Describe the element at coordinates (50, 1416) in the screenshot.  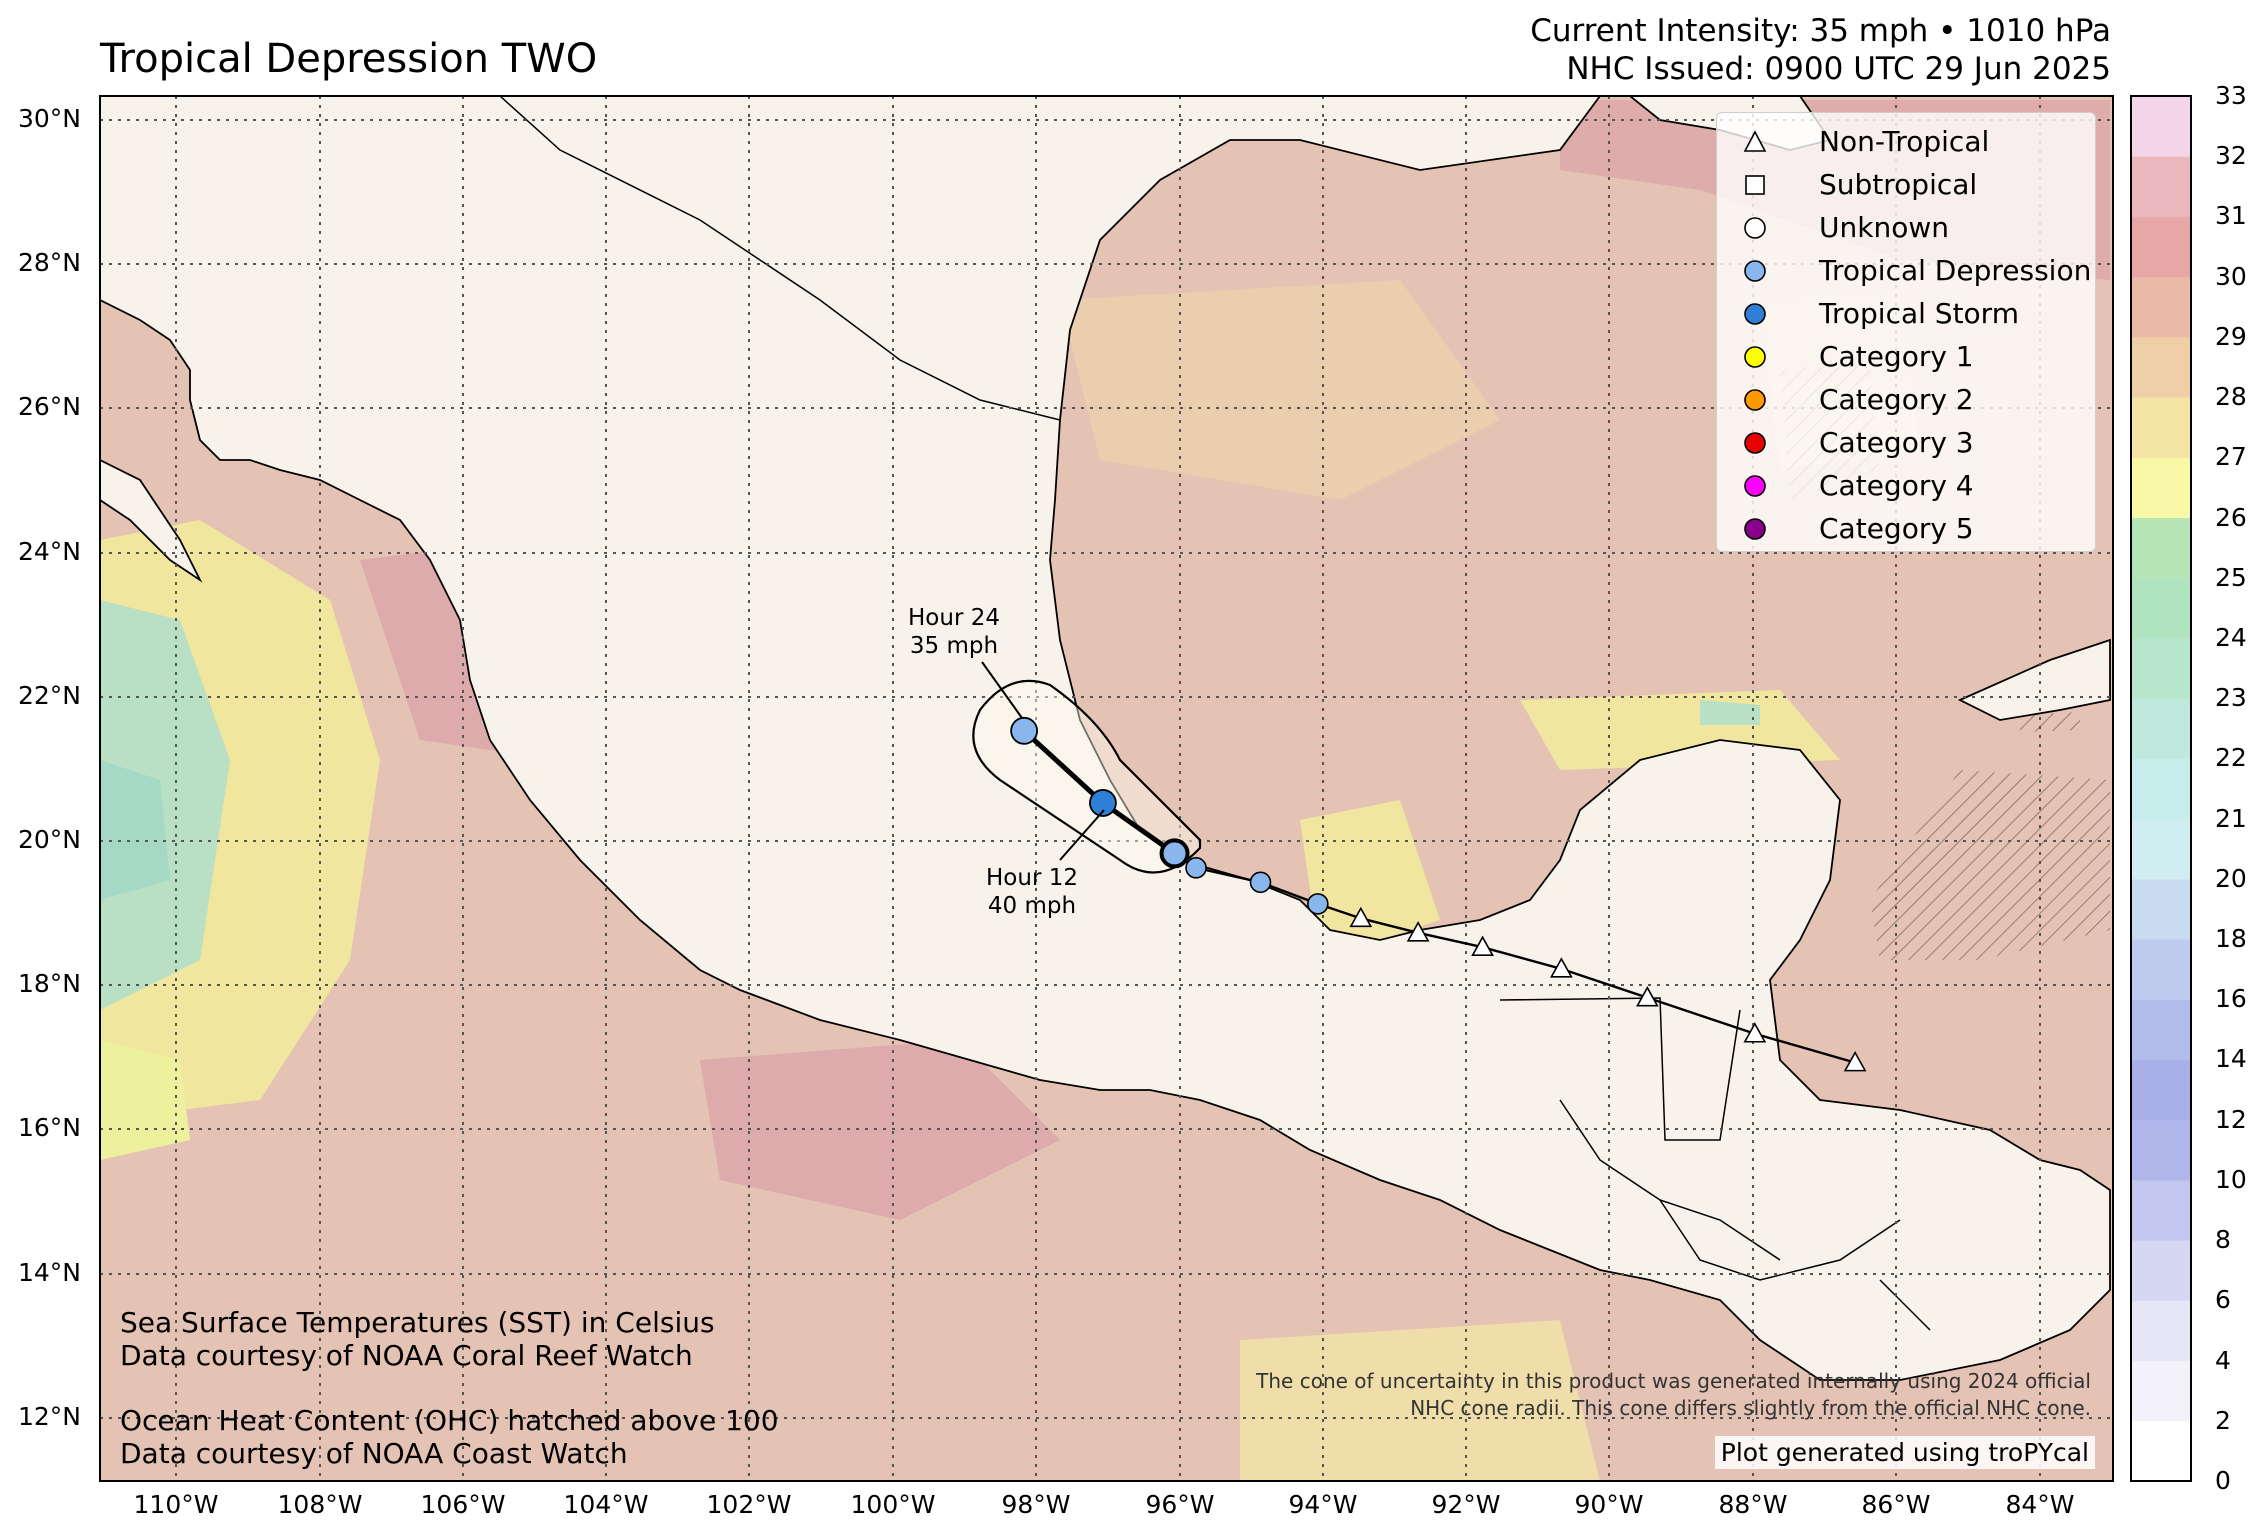
I see `lat-tick-label: 12°N` at that location.